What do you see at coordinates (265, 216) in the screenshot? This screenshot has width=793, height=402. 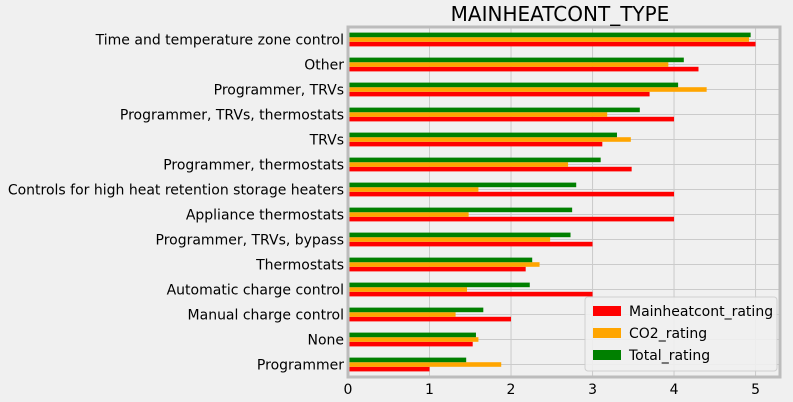 I see `y-tick-label: Appliance thermostats` at bounding box center [265, 216].